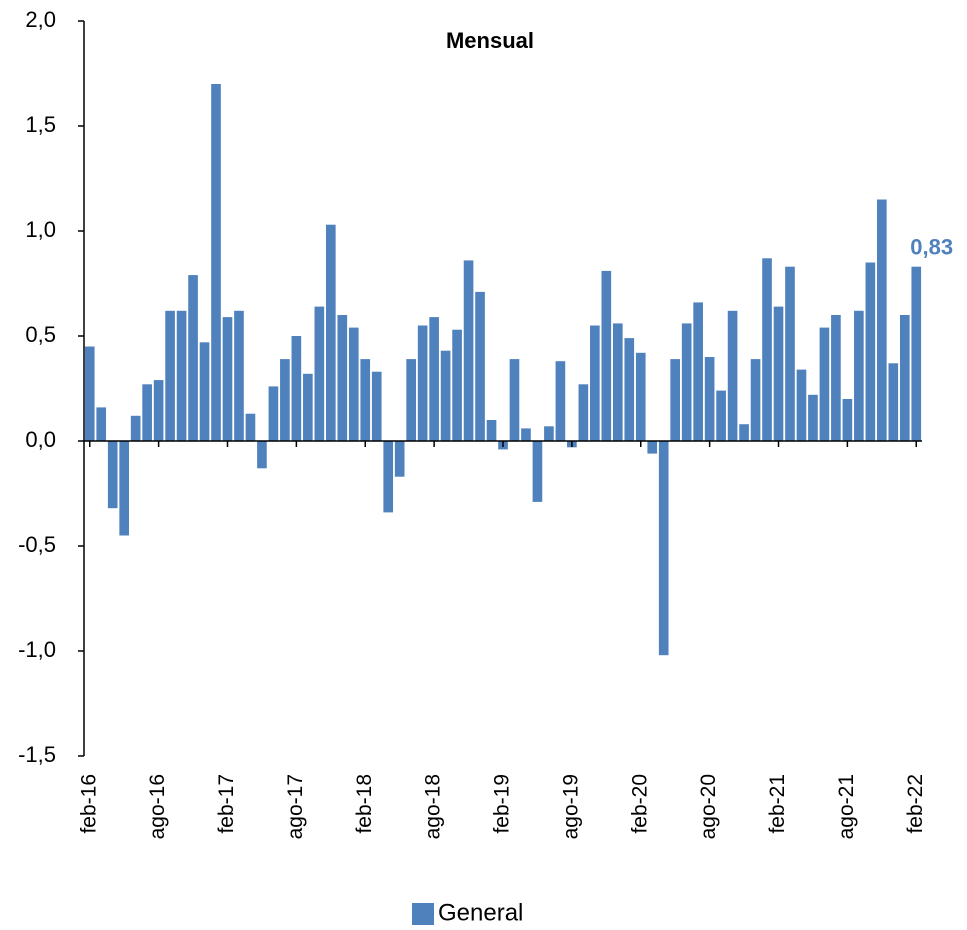 The image size is (967, 930). What do you see at coordinates (295, 806) in the screenshot?
I see `x-tick-label: ago-17` at bounding box center [295, 806].